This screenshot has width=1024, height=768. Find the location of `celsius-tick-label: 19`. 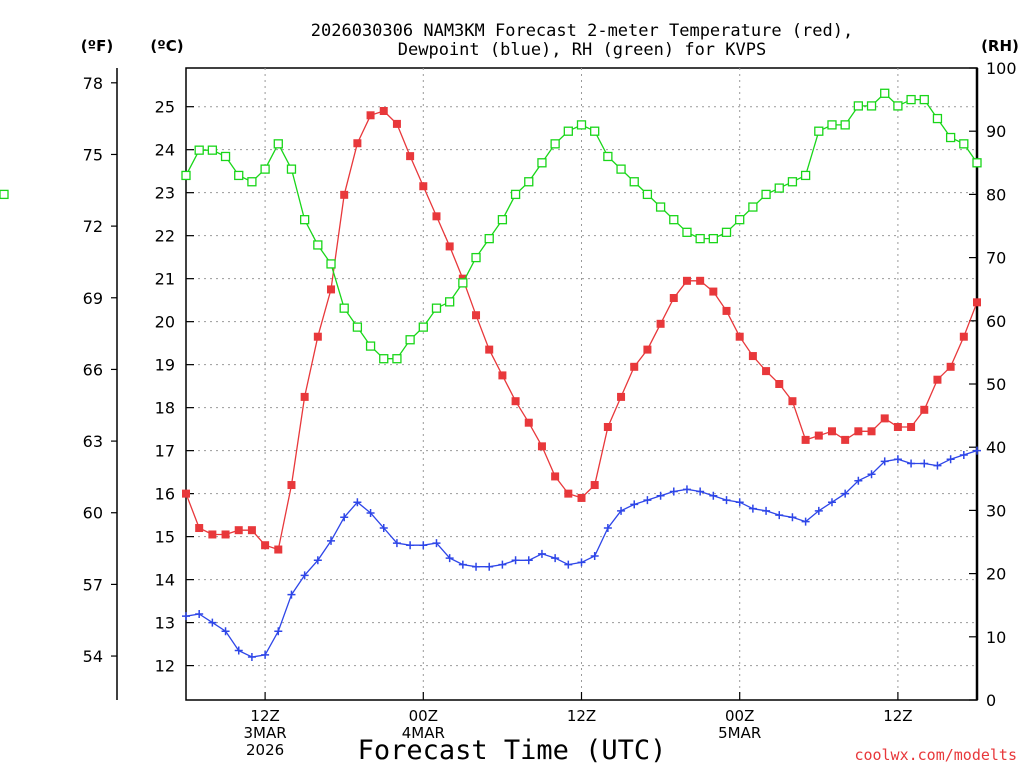

celsius-tick-label: 19 is located at coordinates (165, 365).